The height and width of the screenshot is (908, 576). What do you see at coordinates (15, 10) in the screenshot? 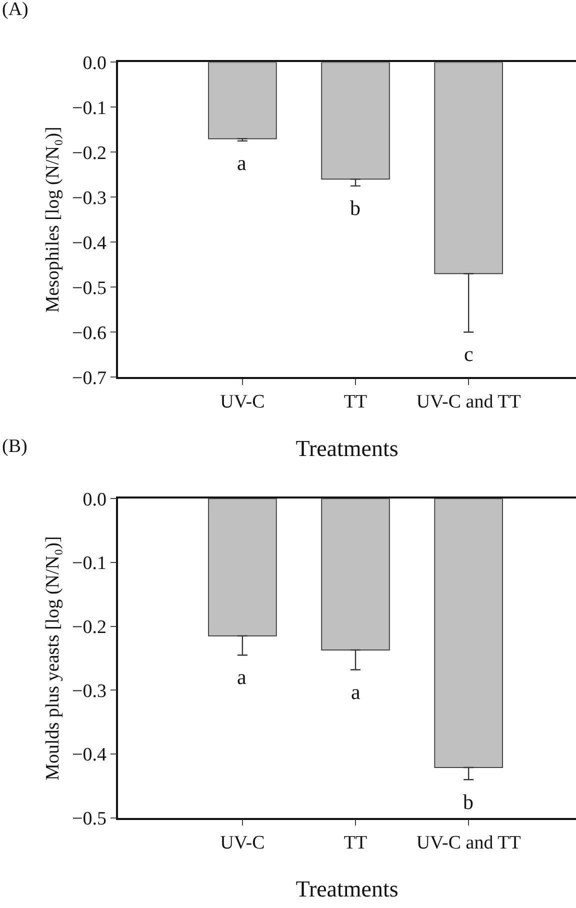
I see `chart-title: (A)` at bounding box center [15, 10].